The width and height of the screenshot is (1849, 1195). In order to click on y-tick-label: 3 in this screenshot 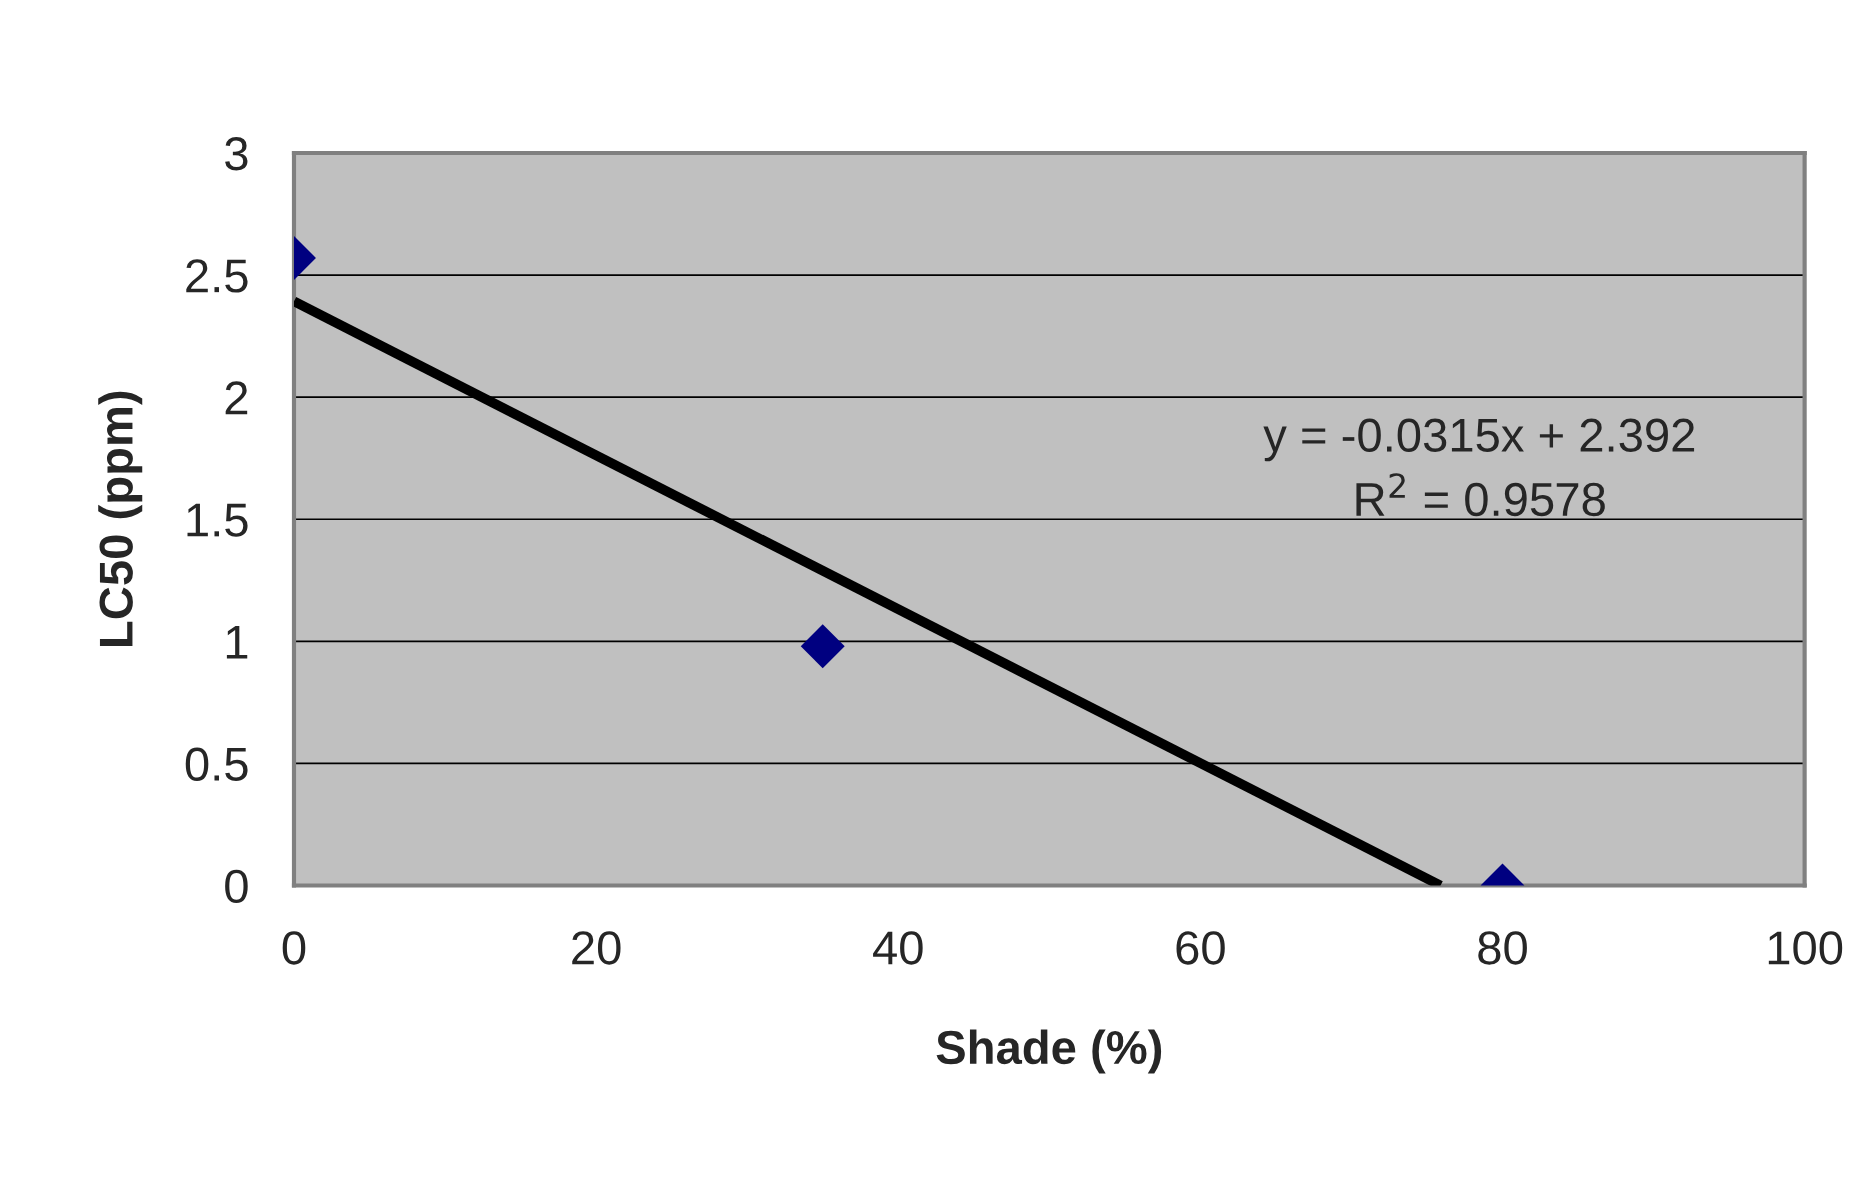, I will do `click(236, 154)`.